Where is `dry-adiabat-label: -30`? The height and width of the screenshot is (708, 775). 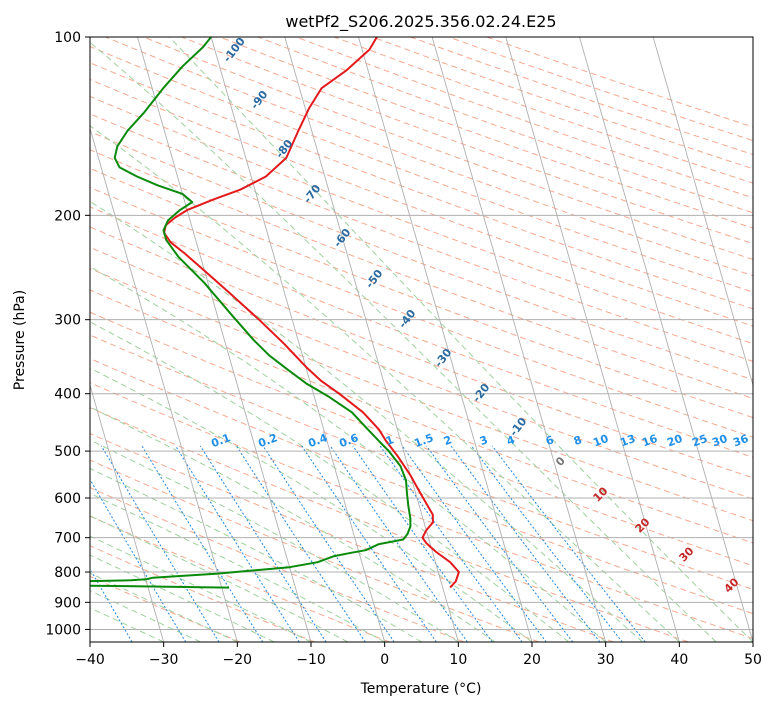 dry-adiabat-label: -30 is located at coordinates (443, 358).